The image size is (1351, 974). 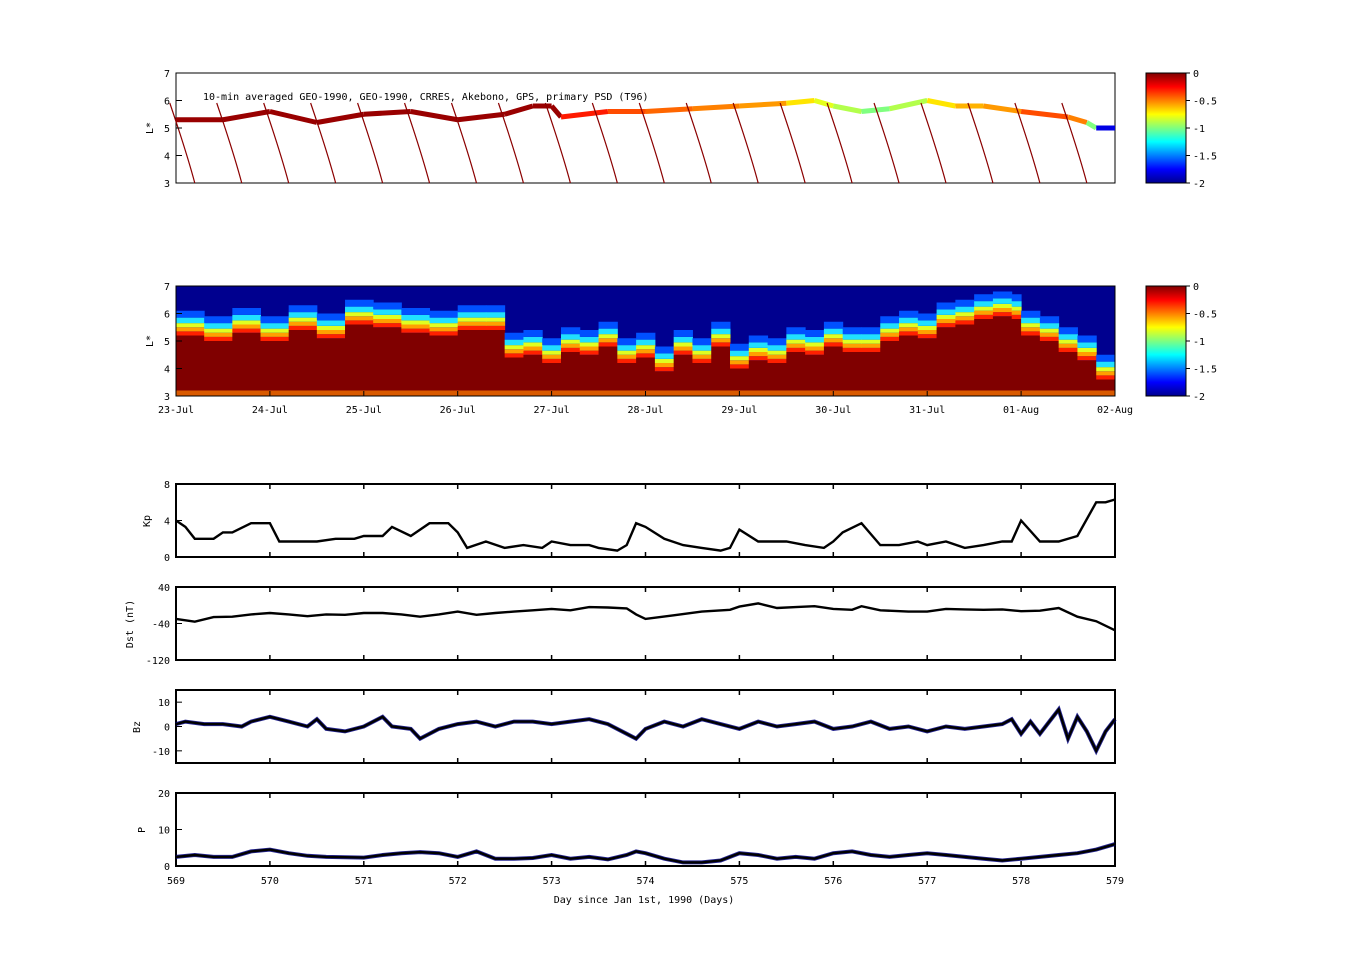 What do you see at coordinates (645, 881) in the screenshot?
I see `day-xticks: 569 570 571 572 573 574 575 576 577 578 579` at bounding box center [645, 881].